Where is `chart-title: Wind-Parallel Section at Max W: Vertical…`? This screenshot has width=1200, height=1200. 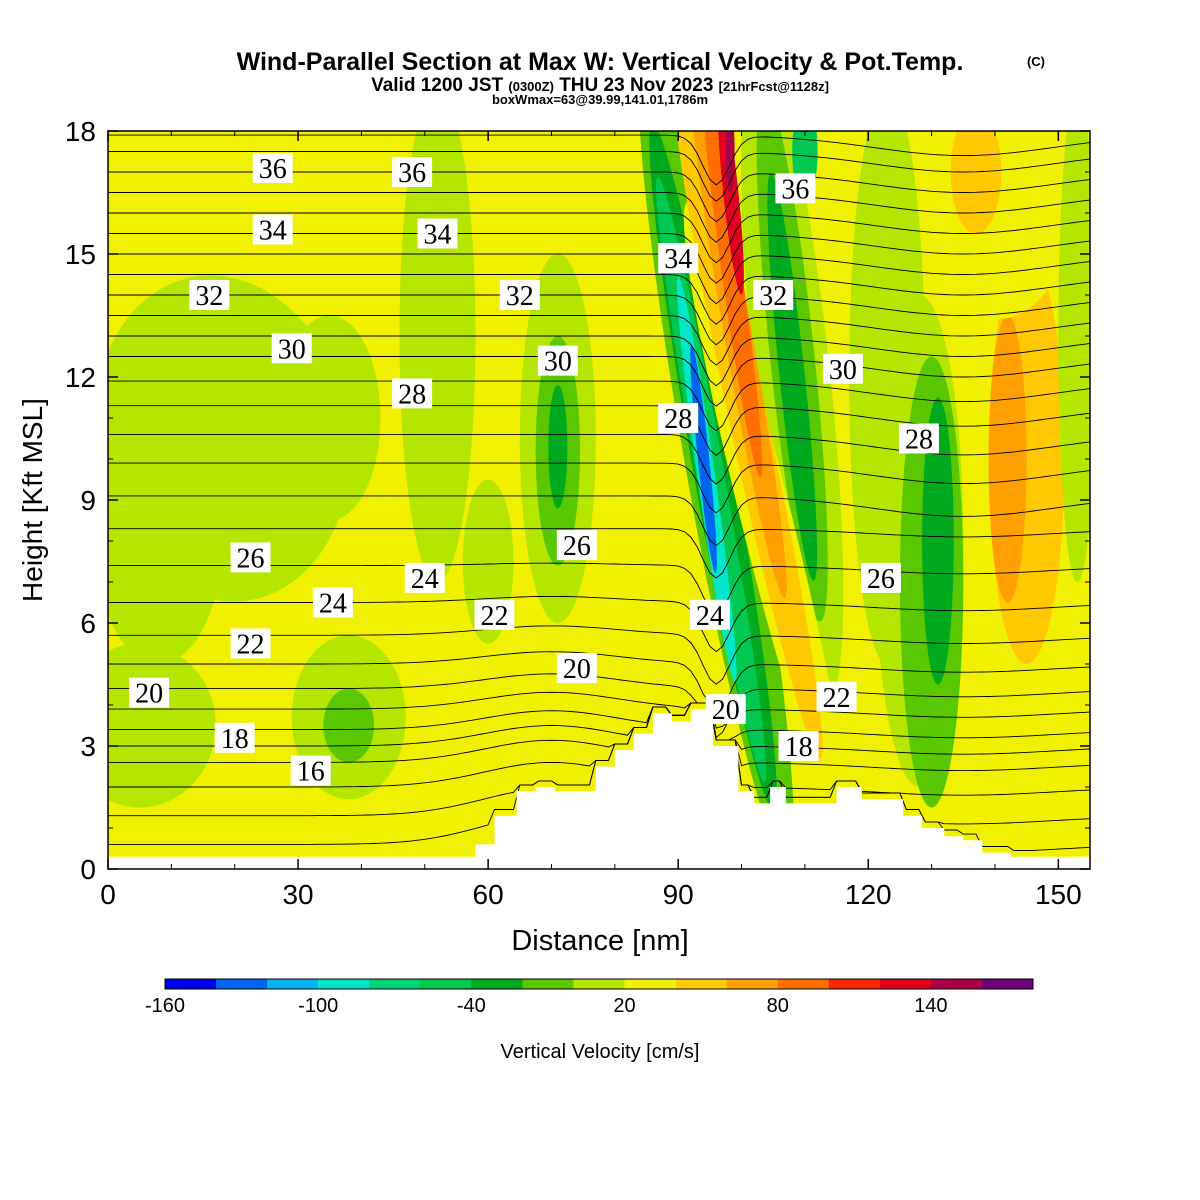
chart-title: Wind-Parallel Section at Max W: Vertical… is located at coordinates (600, 62).